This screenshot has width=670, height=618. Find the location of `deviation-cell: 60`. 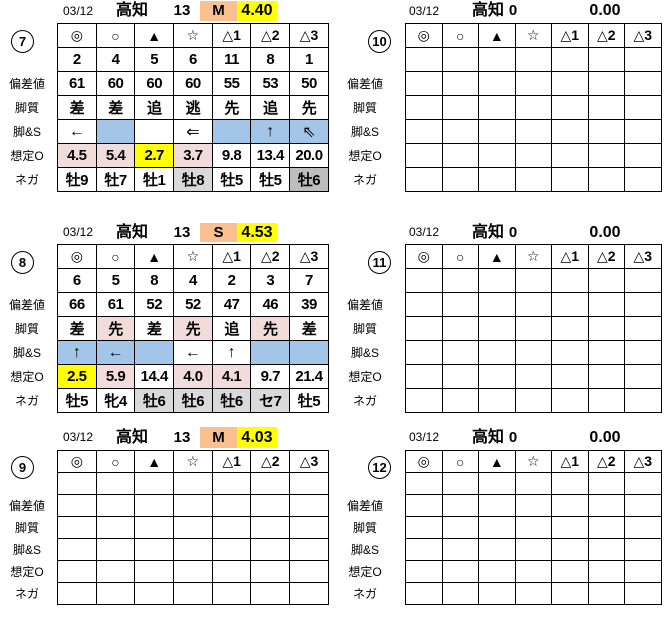

deviation-cell: 60 is located at coordinates (116, 84).